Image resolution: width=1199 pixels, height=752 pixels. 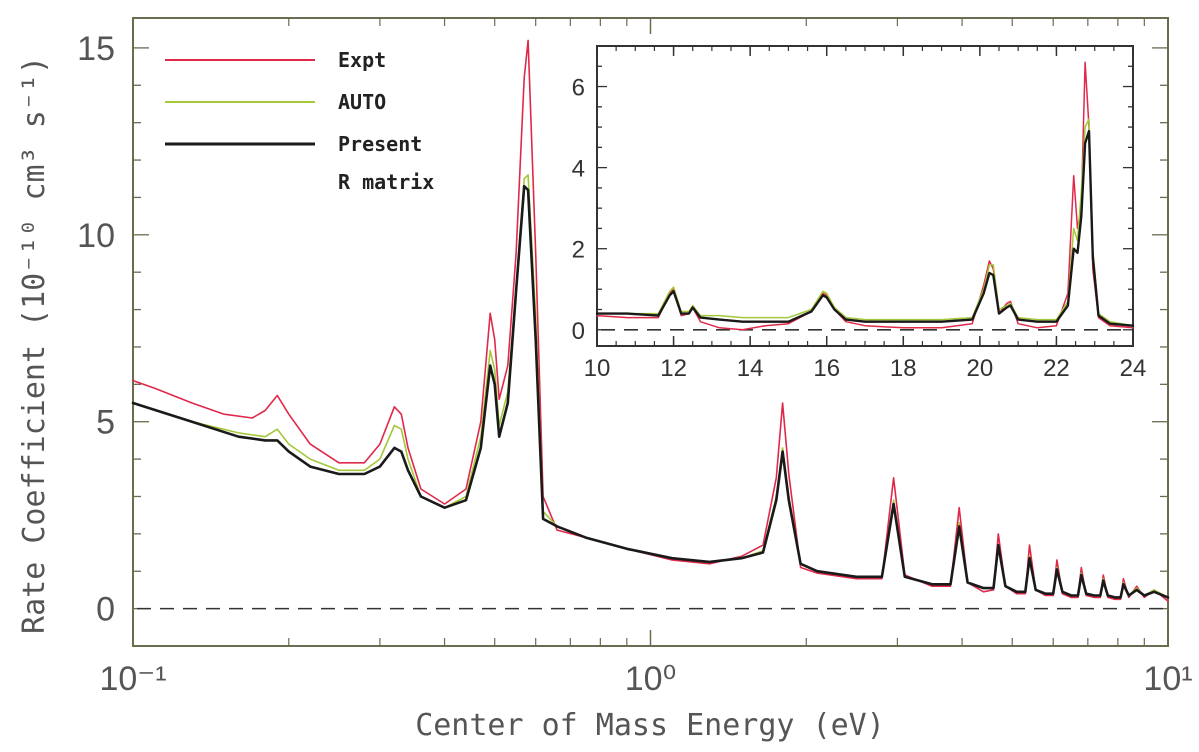 What do you see at coordinates (362, 60) in the screenshot?
I see `legend-label-expt: Expt` at bounding box center [362, 60].